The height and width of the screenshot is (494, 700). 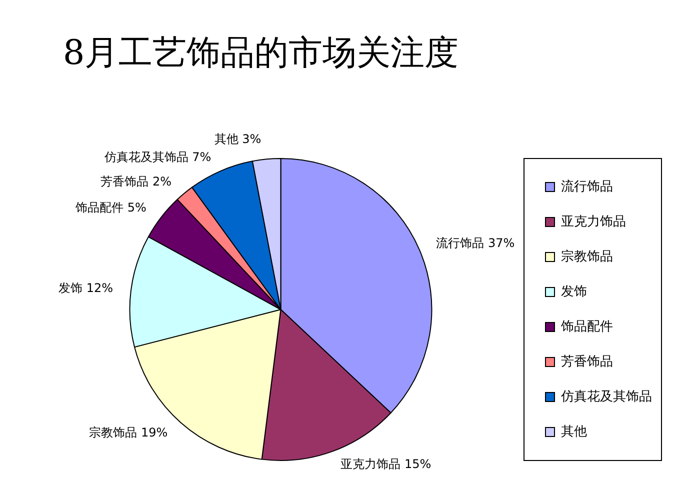 What do you see at coordinates (128, 432) in the screenshot?
I see `category-label: 宗教饰品 19%` at bounding box center [128, 432].